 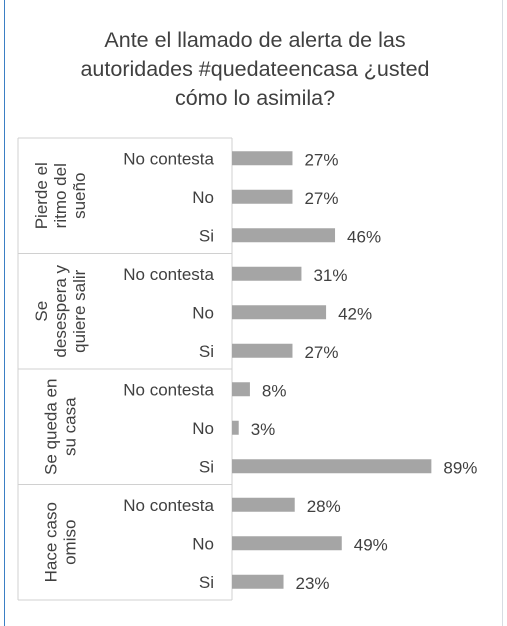 What do you see at coordinates (70, 426) in the screenshot?
I see `group-label-line: su casa` at bounding box center [70, 426].